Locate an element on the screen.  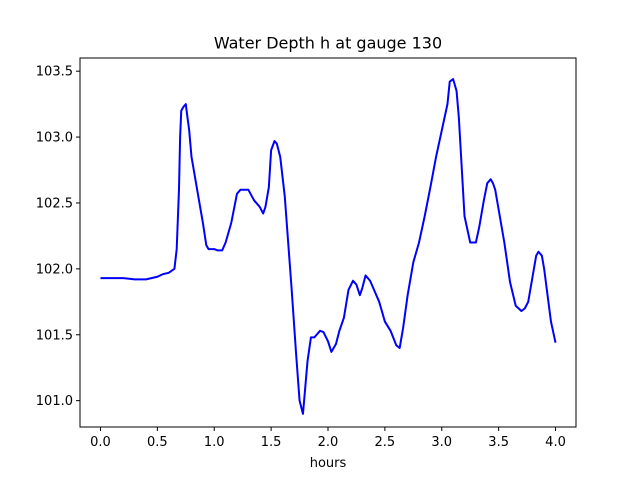
x-tick-label: 0.5 is located at coordinates (157, 442).